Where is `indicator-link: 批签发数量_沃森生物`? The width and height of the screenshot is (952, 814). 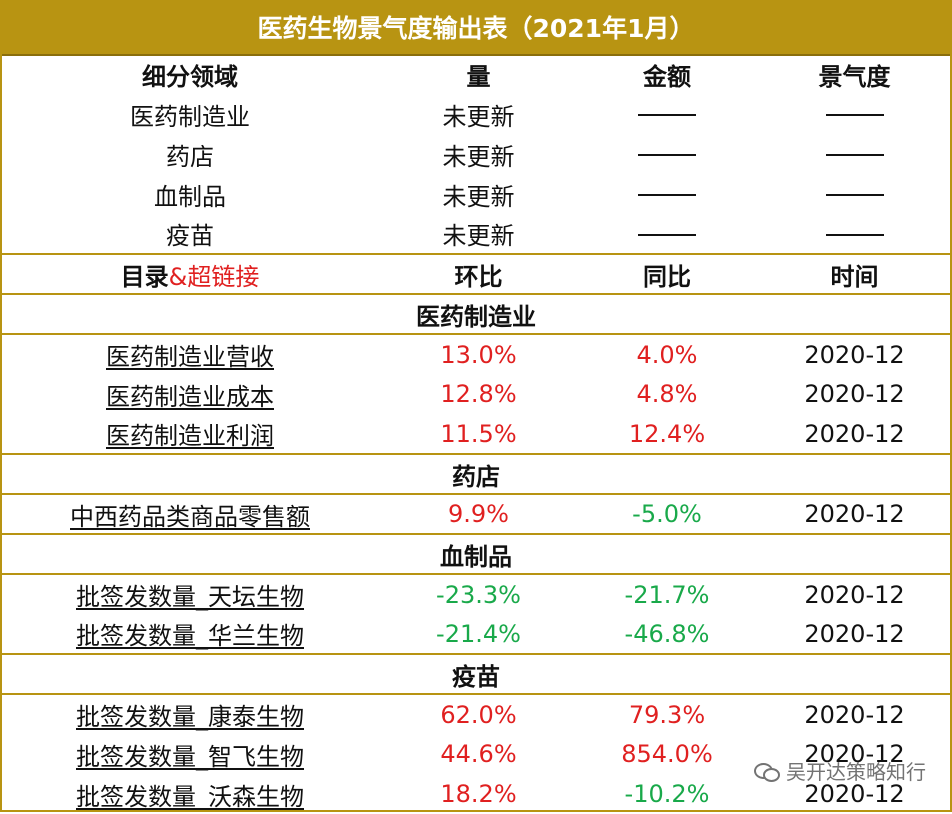
indicator-link: 批签发数量_沃森生物 is located at coordinates (190, 796).